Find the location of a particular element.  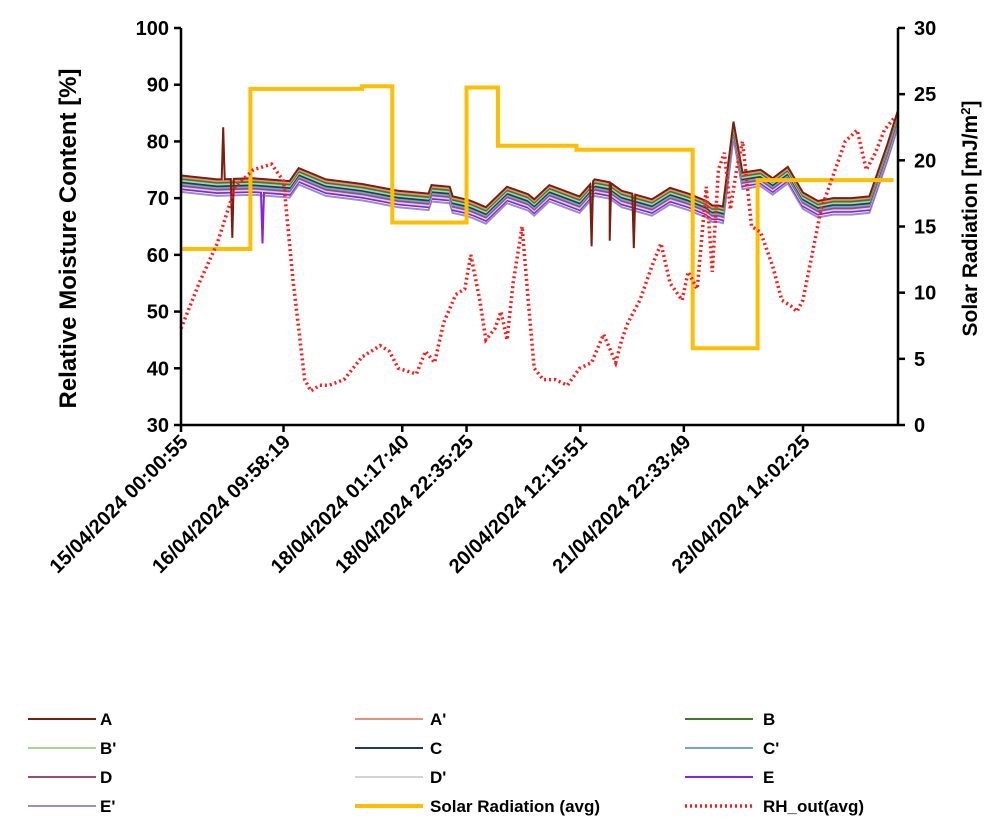

series-line-A is located at coordinates (539, 179).